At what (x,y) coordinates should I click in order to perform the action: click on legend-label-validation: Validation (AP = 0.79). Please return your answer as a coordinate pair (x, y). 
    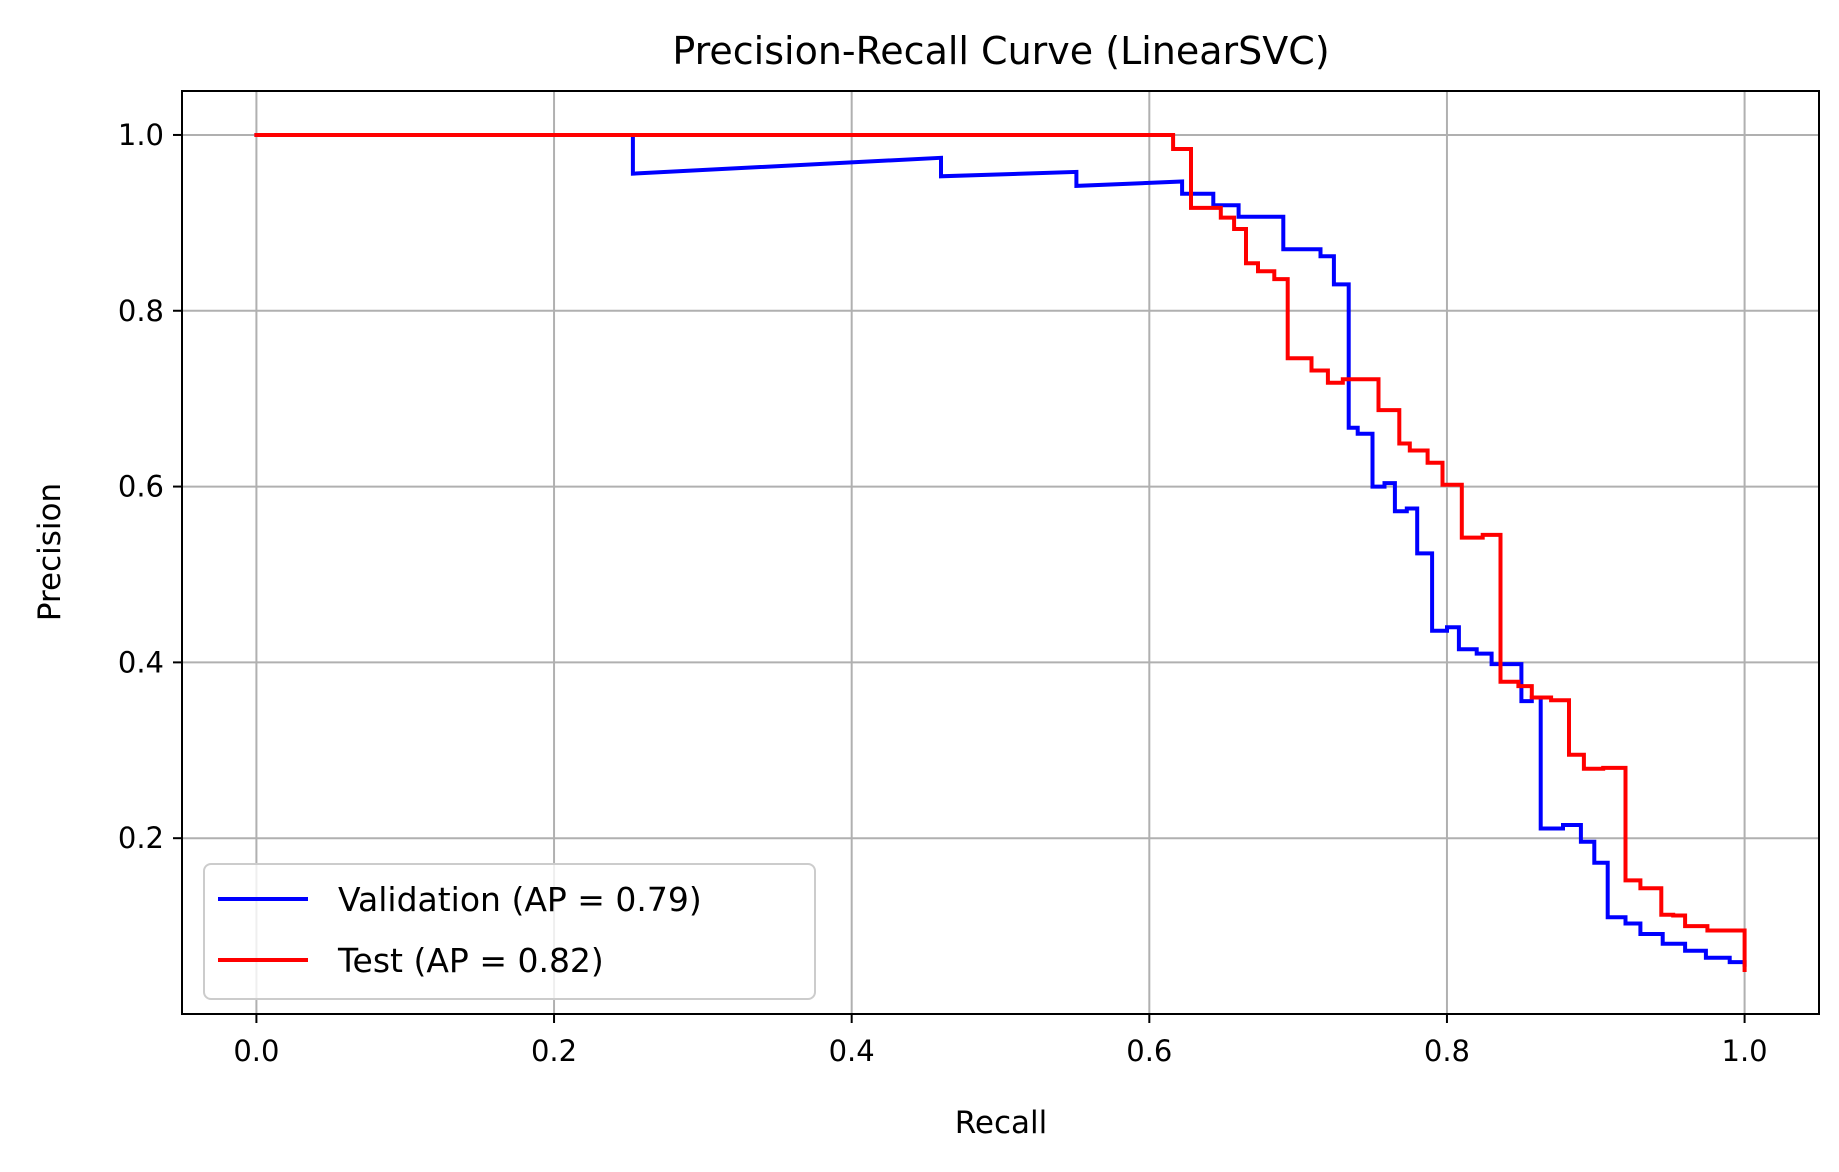
    Looking at the image, I should click on (520, 899).